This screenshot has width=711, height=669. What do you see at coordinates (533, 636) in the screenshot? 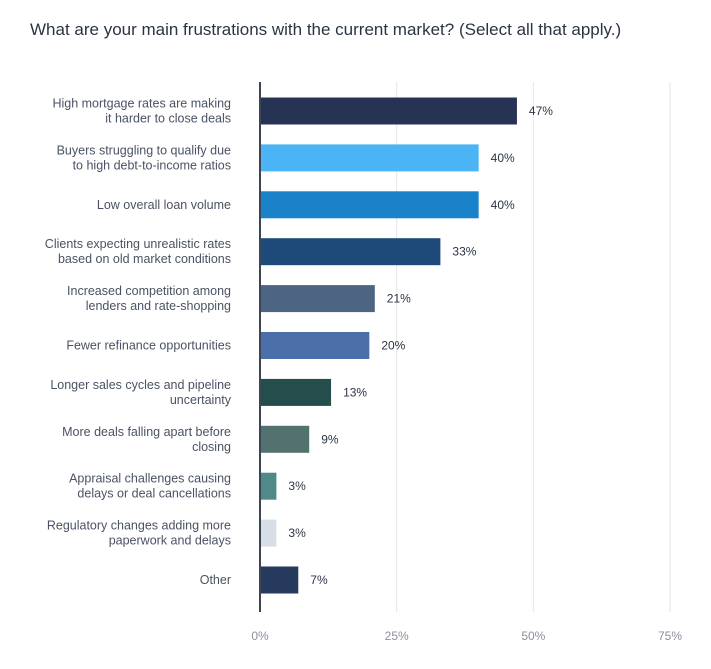
I see `x-tick-label: 50%` at bounding box center [533, 636].